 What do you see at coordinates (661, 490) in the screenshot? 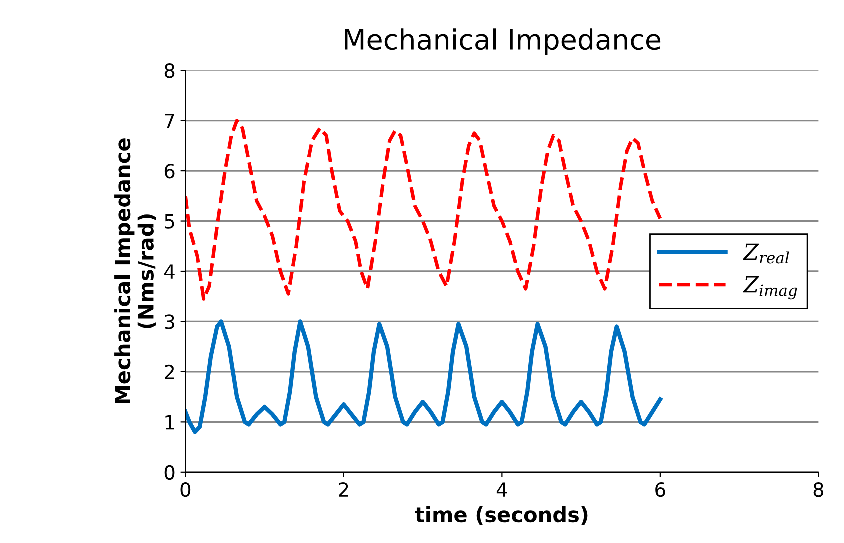
I see `x-tick-label: 6` at bounding box center [661, 490].